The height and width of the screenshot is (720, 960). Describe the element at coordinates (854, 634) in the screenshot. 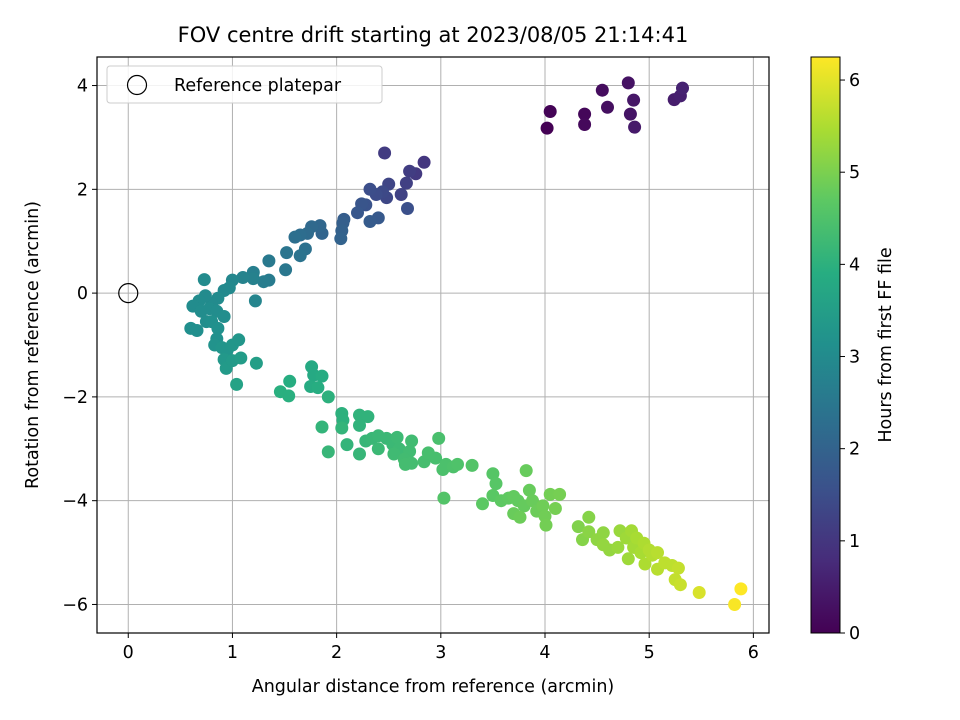

I see `colorbar-tick-label: 0` at that location.